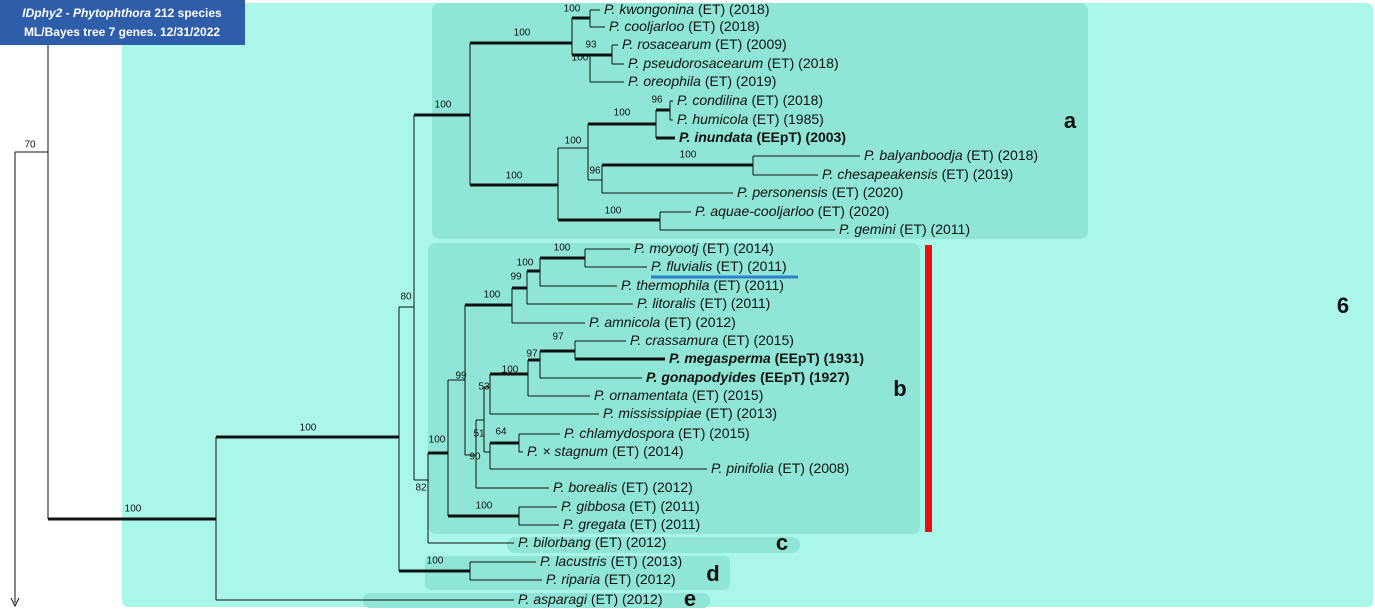  I want to click on leaf-label: P. kwongonina (ET) (2018), so click(687, 9).